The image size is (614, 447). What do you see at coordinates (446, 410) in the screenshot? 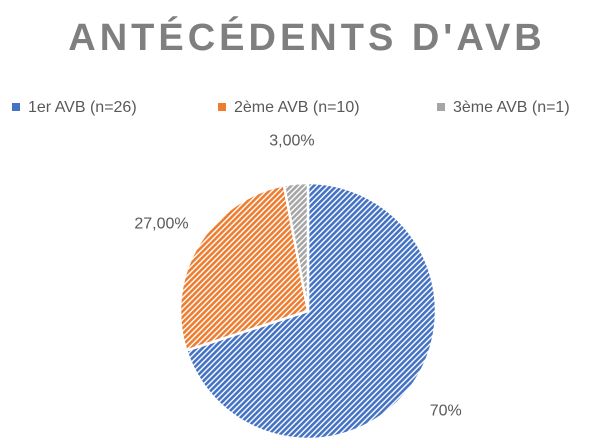
I see `data-label: 70%` at bounding box center [446, 410].